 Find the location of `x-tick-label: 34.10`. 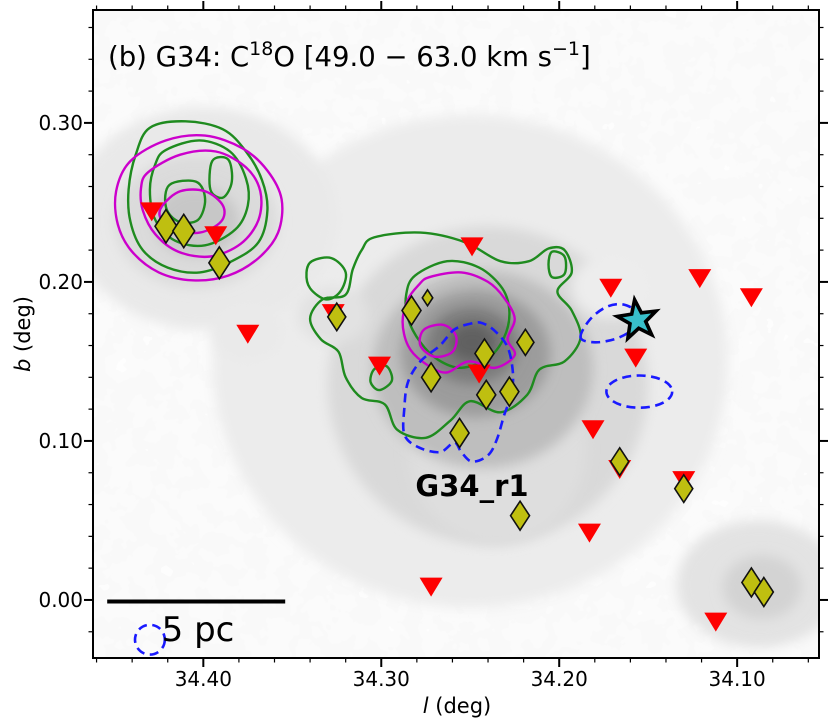

x-tick-label: 34.10 is located at coordinates (737, 679).